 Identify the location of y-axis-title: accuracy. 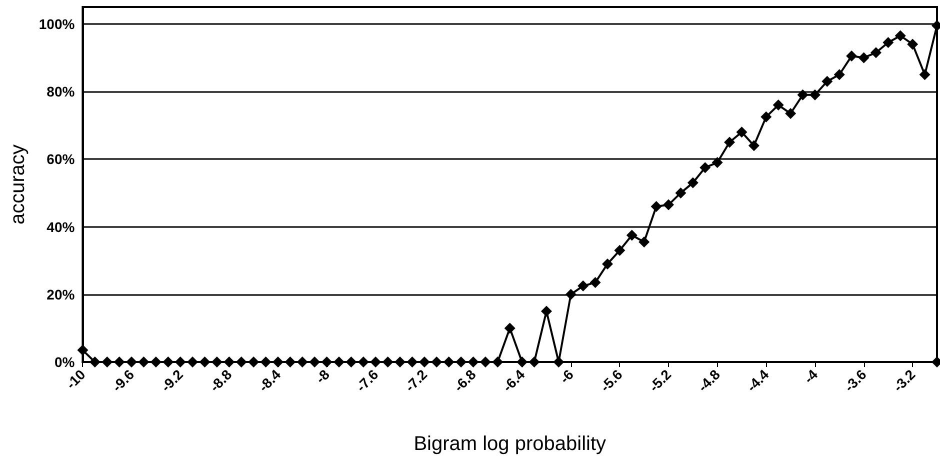
(18, 184).